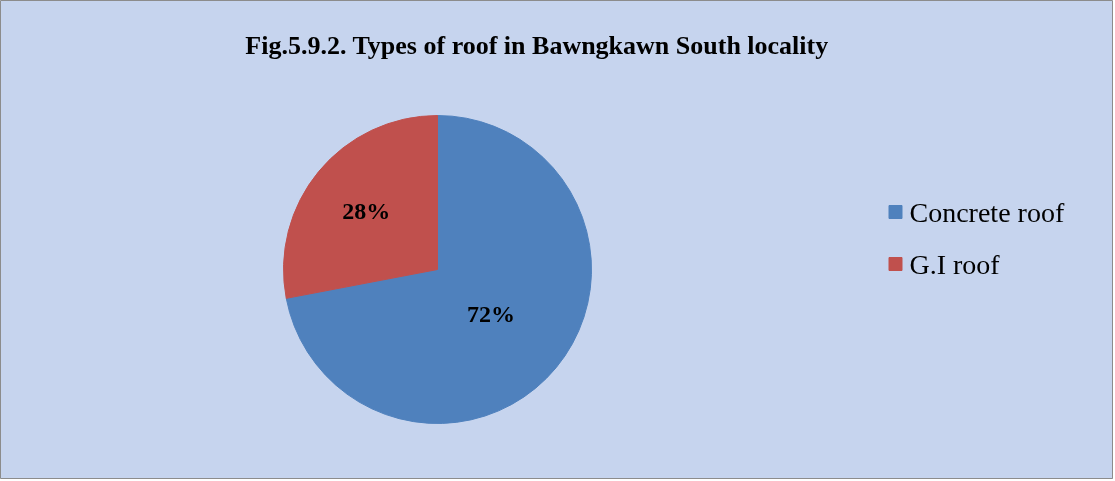  What do you see at coordinates (955, 264) in the screenshot?
I see `legend-label: G.I roof` at bounding box center [955, 264].